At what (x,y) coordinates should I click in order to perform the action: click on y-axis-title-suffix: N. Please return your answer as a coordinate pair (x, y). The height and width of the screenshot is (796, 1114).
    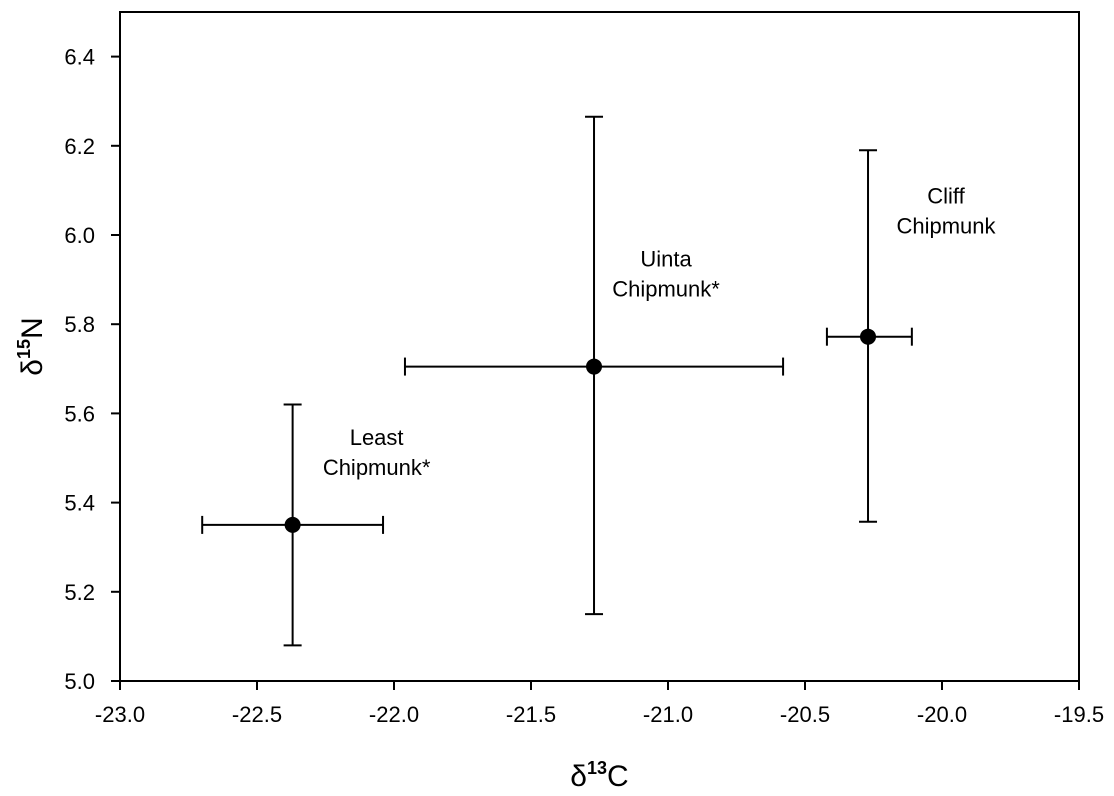
    Looking at the image, I should click on (32, 328).